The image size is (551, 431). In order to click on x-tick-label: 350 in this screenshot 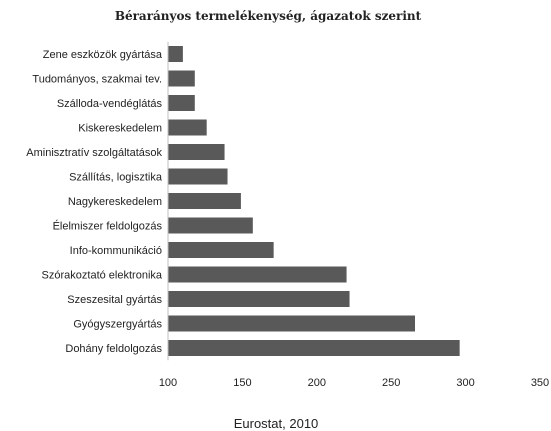, I will do `click(540, 383)`.